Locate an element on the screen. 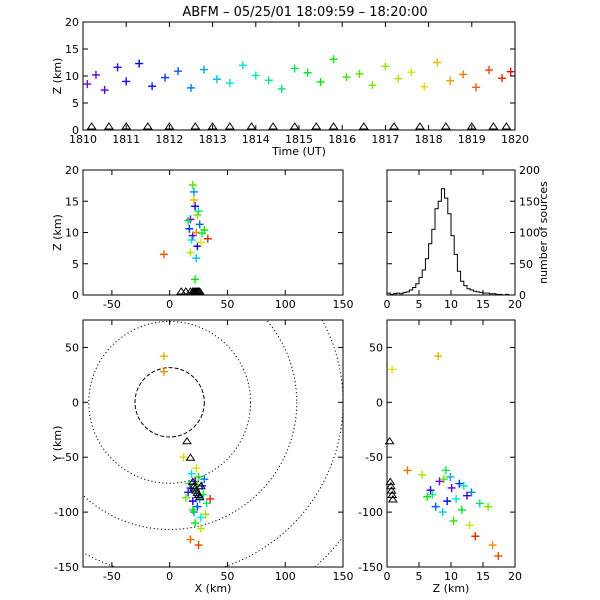 This screenshot has height=600, width=600. height-y-y-tick-label: -100 is located at coordinates (370, 512).